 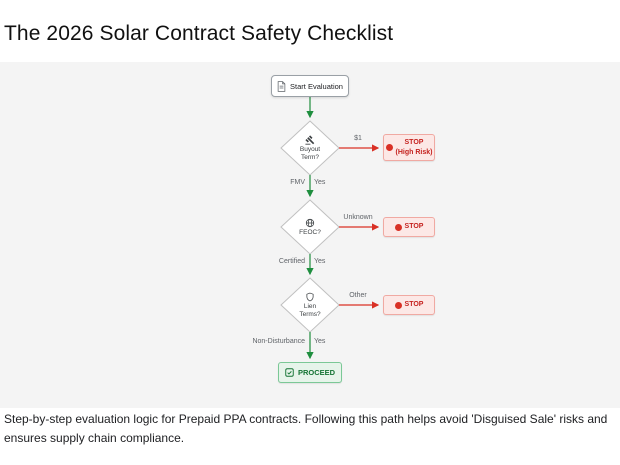 I want to click on globe-icon, so click(x=310, y=222).